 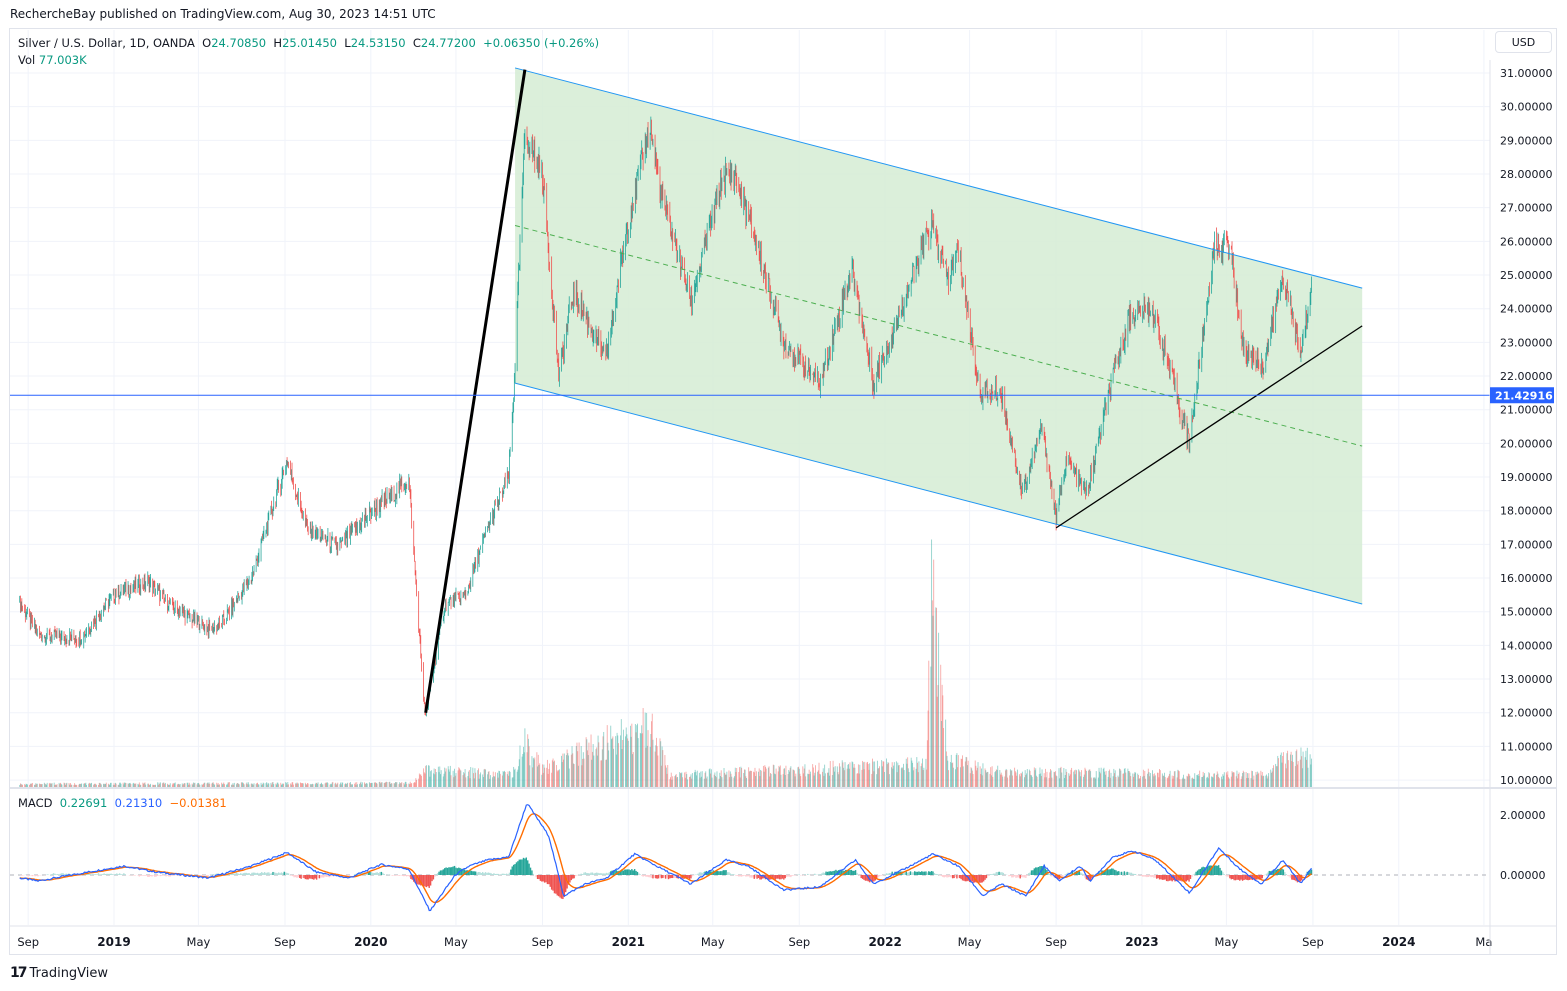 What do you see at coordinates (1523, 815) in the screenshot?
I see `macd-tick-label: 2.00000` at bounding box center [1523, 815].